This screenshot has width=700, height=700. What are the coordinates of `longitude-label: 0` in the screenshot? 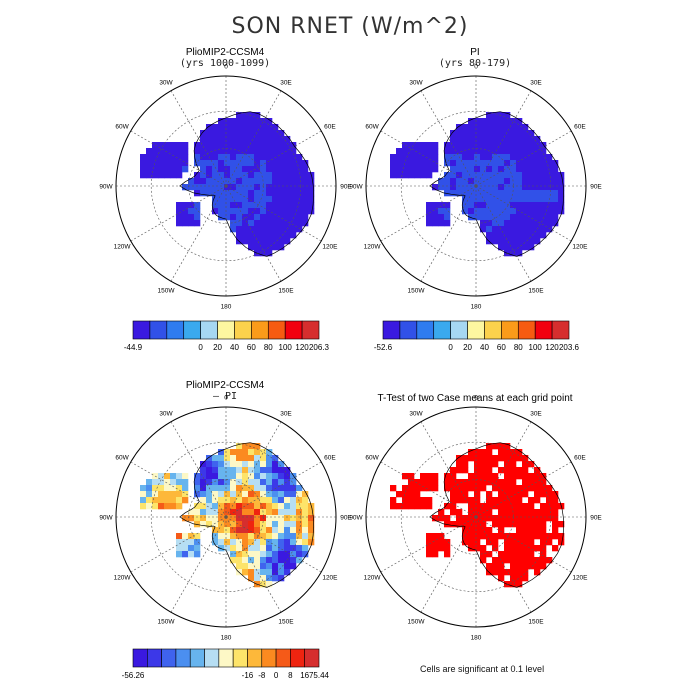 It's located at (476, 398).